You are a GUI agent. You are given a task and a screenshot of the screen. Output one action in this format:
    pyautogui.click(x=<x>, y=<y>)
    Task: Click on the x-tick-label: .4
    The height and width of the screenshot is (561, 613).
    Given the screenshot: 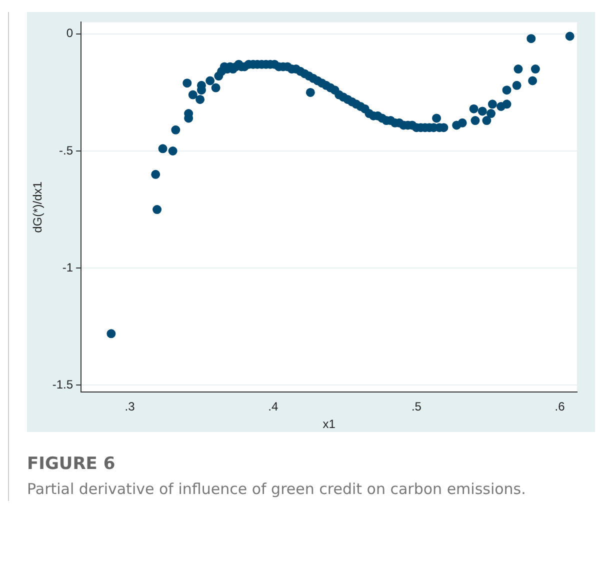 What is the action you would take?
    pyautogui.click(x=273, y=407)
    